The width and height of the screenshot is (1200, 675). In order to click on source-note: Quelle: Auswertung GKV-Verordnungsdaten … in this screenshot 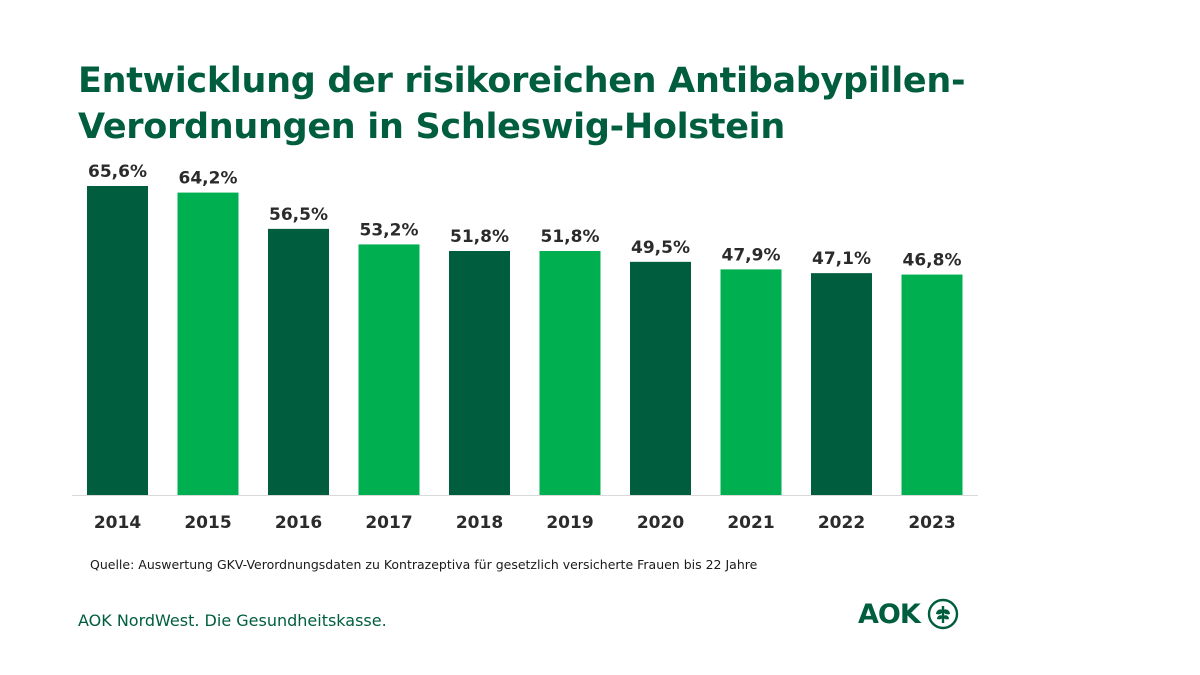, I will do `click(424, 564)`.